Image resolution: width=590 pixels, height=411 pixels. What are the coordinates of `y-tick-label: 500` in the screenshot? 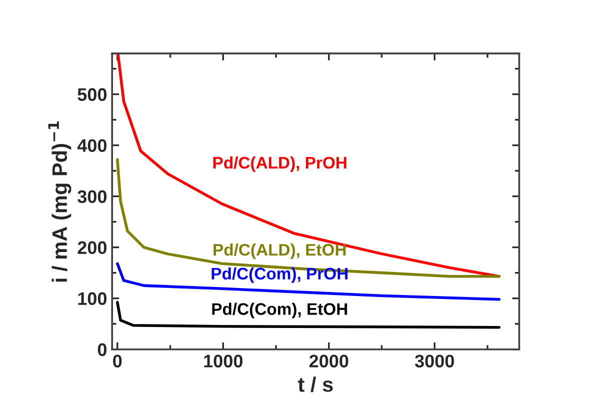 It's located at (92, 94).